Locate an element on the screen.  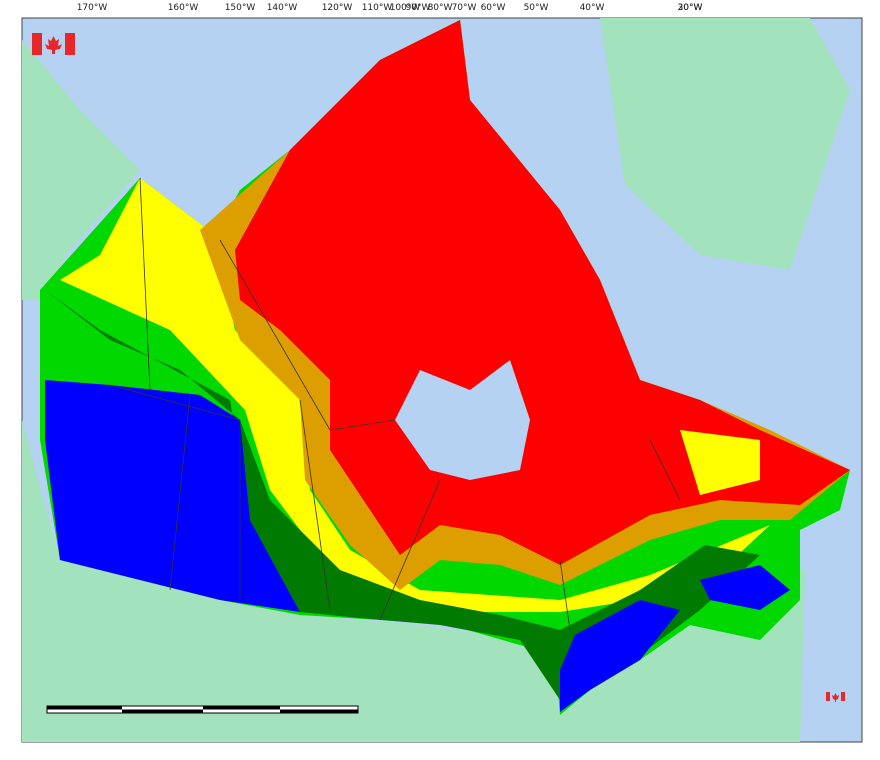
top-longitude-label: 20°W is located at coordinates (690, 8).